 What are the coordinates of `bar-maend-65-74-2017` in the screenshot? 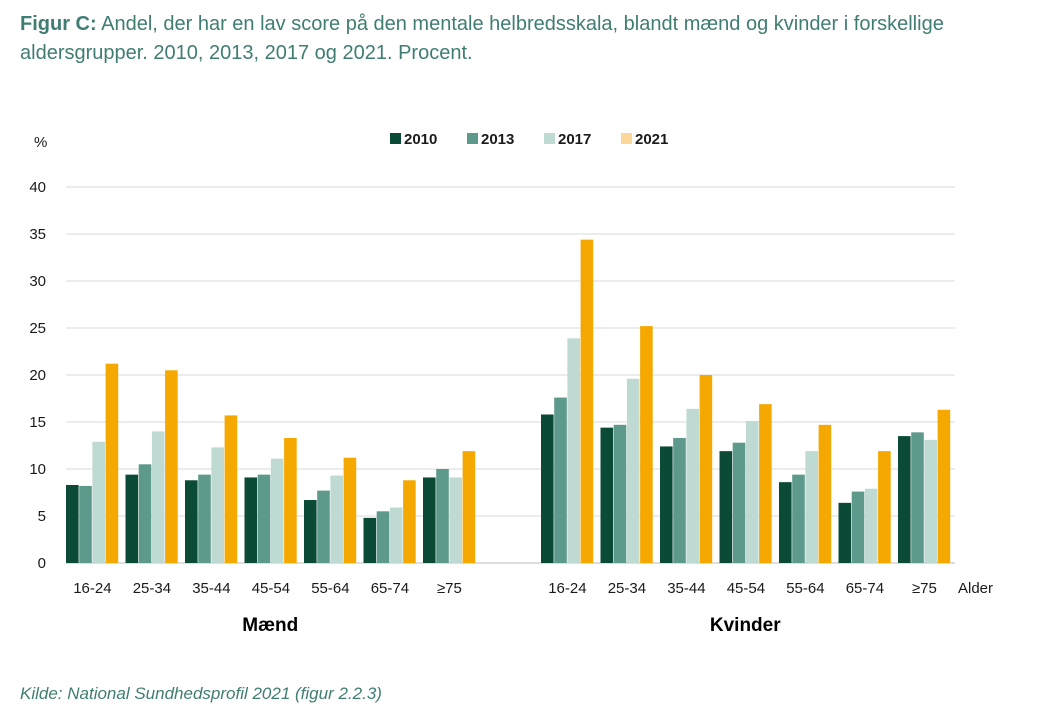 It's located at (396, 535).